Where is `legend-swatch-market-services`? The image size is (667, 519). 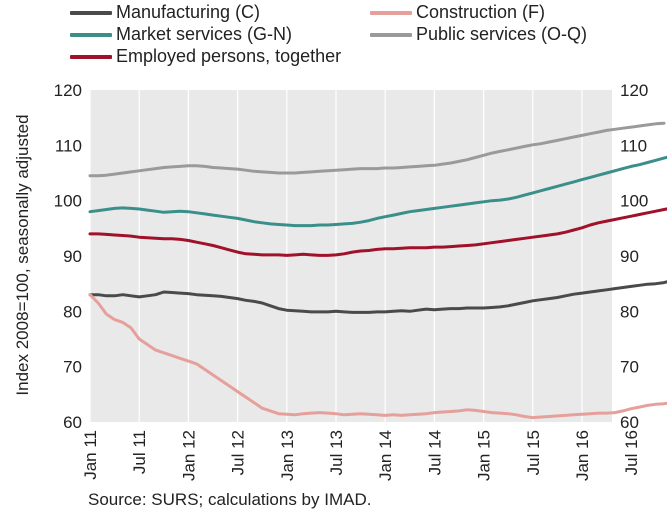 legend-swatch-market-services is located at coordinates (91, 34).